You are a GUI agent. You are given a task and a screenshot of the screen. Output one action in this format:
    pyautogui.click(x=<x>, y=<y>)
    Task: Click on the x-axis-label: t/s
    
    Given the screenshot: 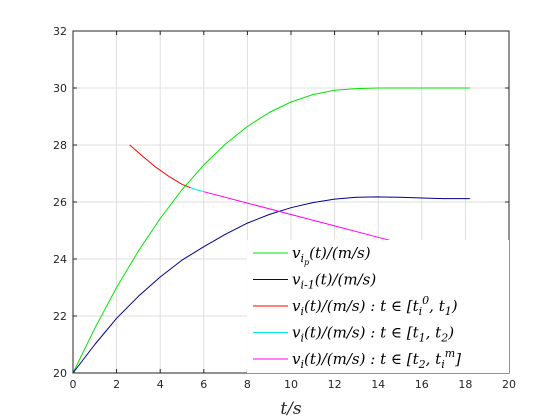 What is the action you would take?
    pyautogui.click(x=291, y=409)
    